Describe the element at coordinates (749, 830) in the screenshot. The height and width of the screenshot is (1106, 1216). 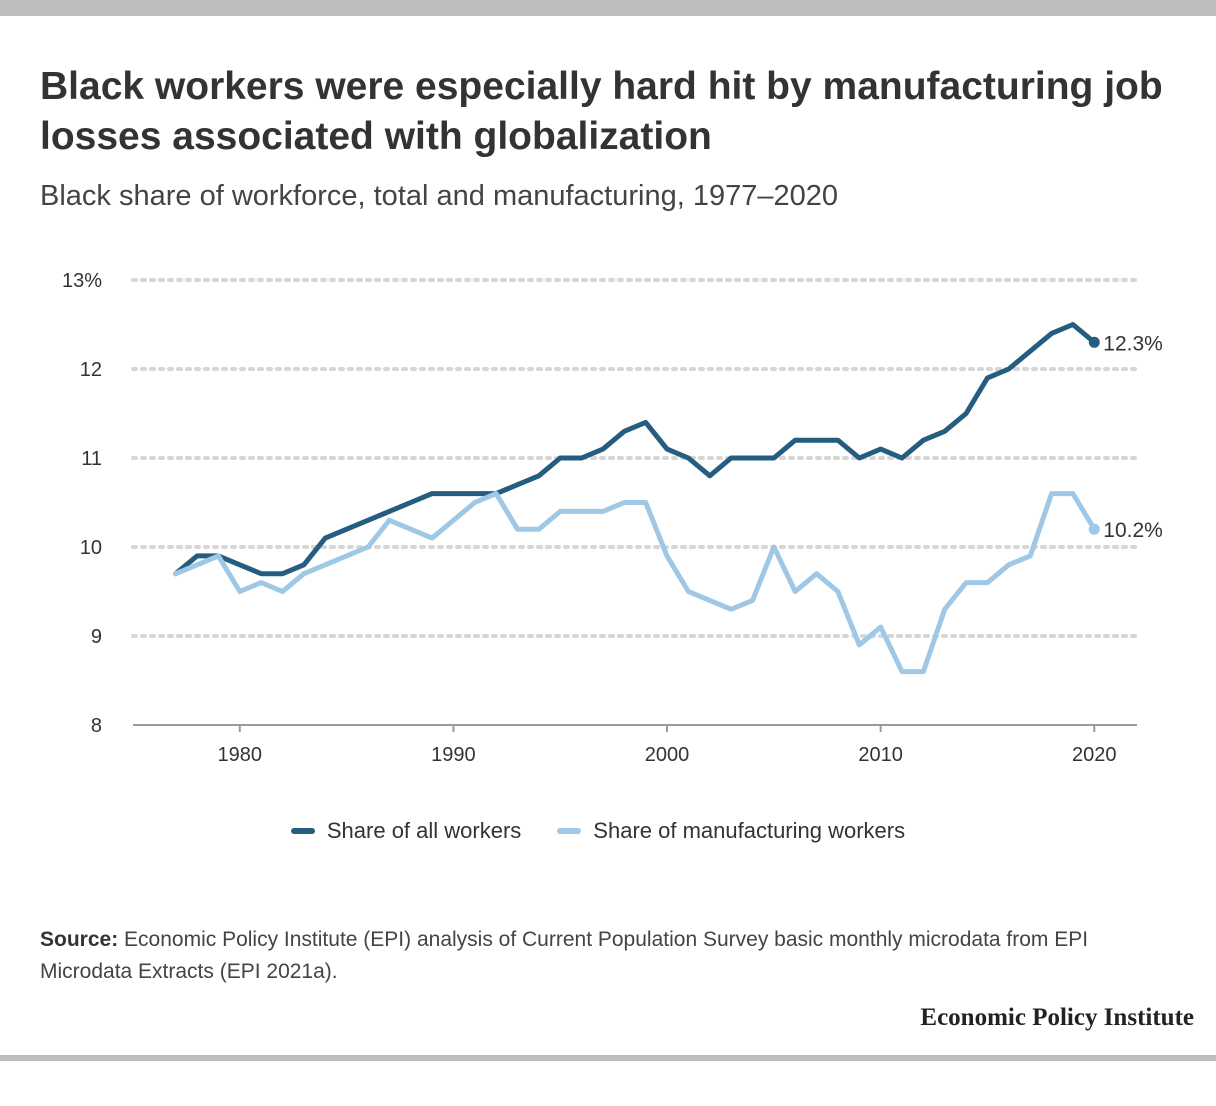
I see `legend-label-manufacturing: Share of manufacturing workers` at that location.